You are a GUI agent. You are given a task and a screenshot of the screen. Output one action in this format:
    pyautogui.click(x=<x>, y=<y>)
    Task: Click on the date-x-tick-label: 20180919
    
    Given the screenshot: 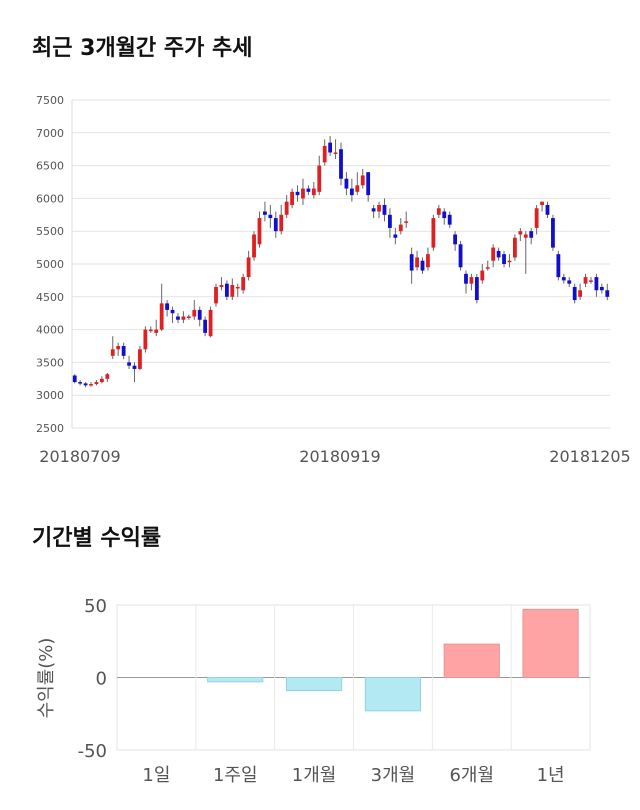 What is the action you would take?
    pyautogui.click(x=339, y=456)
    